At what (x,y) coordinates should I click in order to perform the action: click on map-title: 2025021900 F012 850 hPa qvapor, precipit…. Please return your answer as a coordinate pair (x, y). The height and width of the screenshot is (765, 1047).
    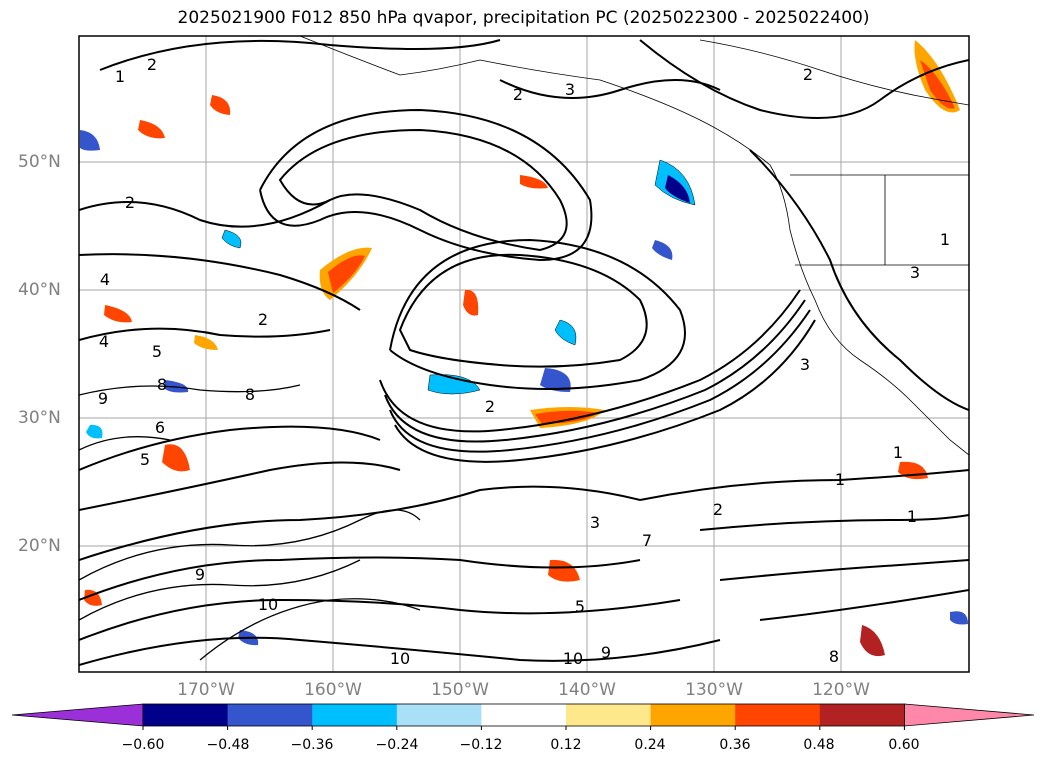
    Looking at the image, I should click on (523, 18).